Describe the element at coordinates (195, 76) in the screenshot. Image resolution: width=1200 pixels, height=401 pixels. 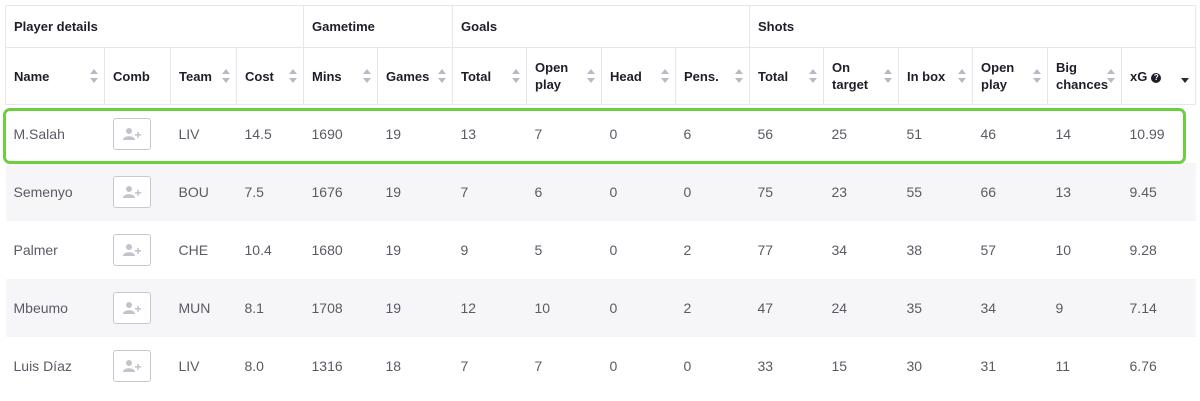
I see `col-team-label: Team` at that location.